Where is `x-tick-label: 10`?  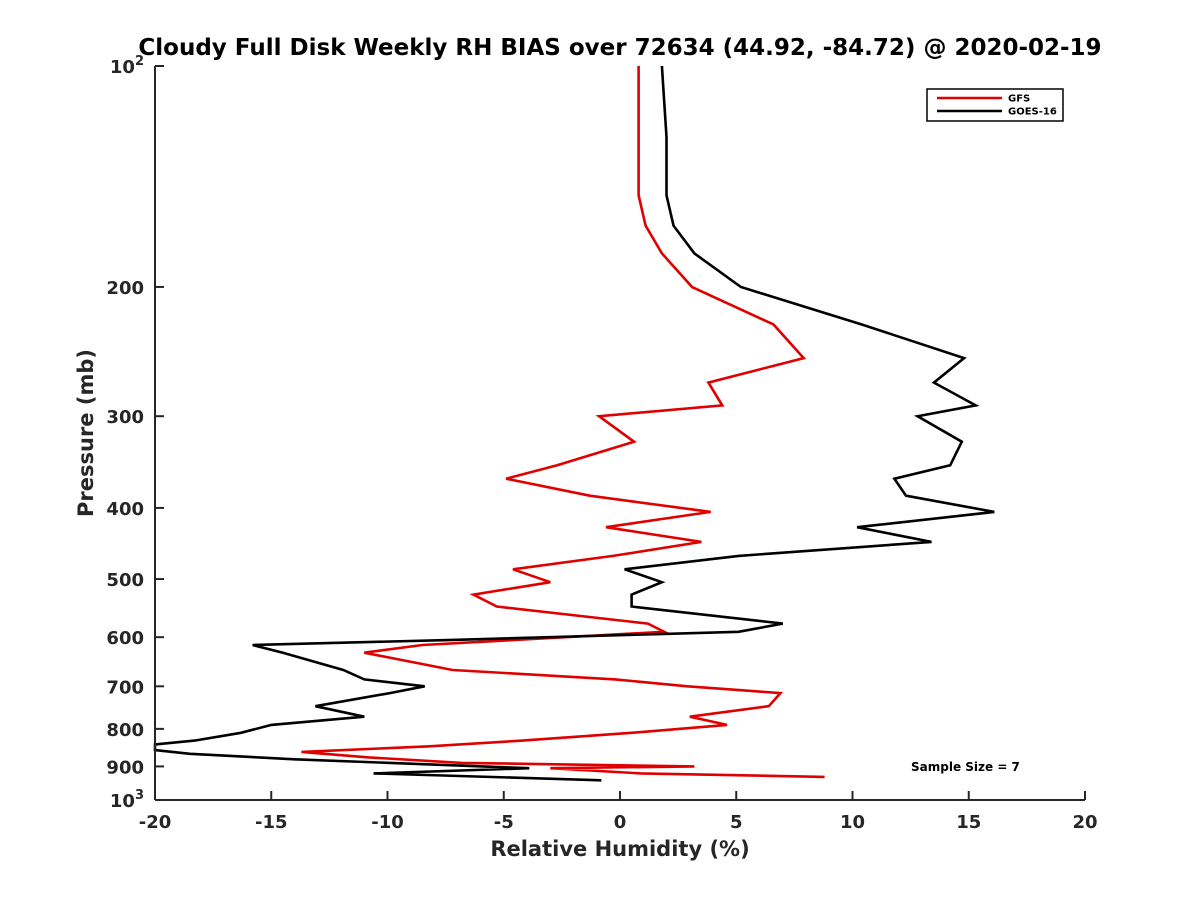
x-tick-label: 10 is located at coordinates (852, 822).